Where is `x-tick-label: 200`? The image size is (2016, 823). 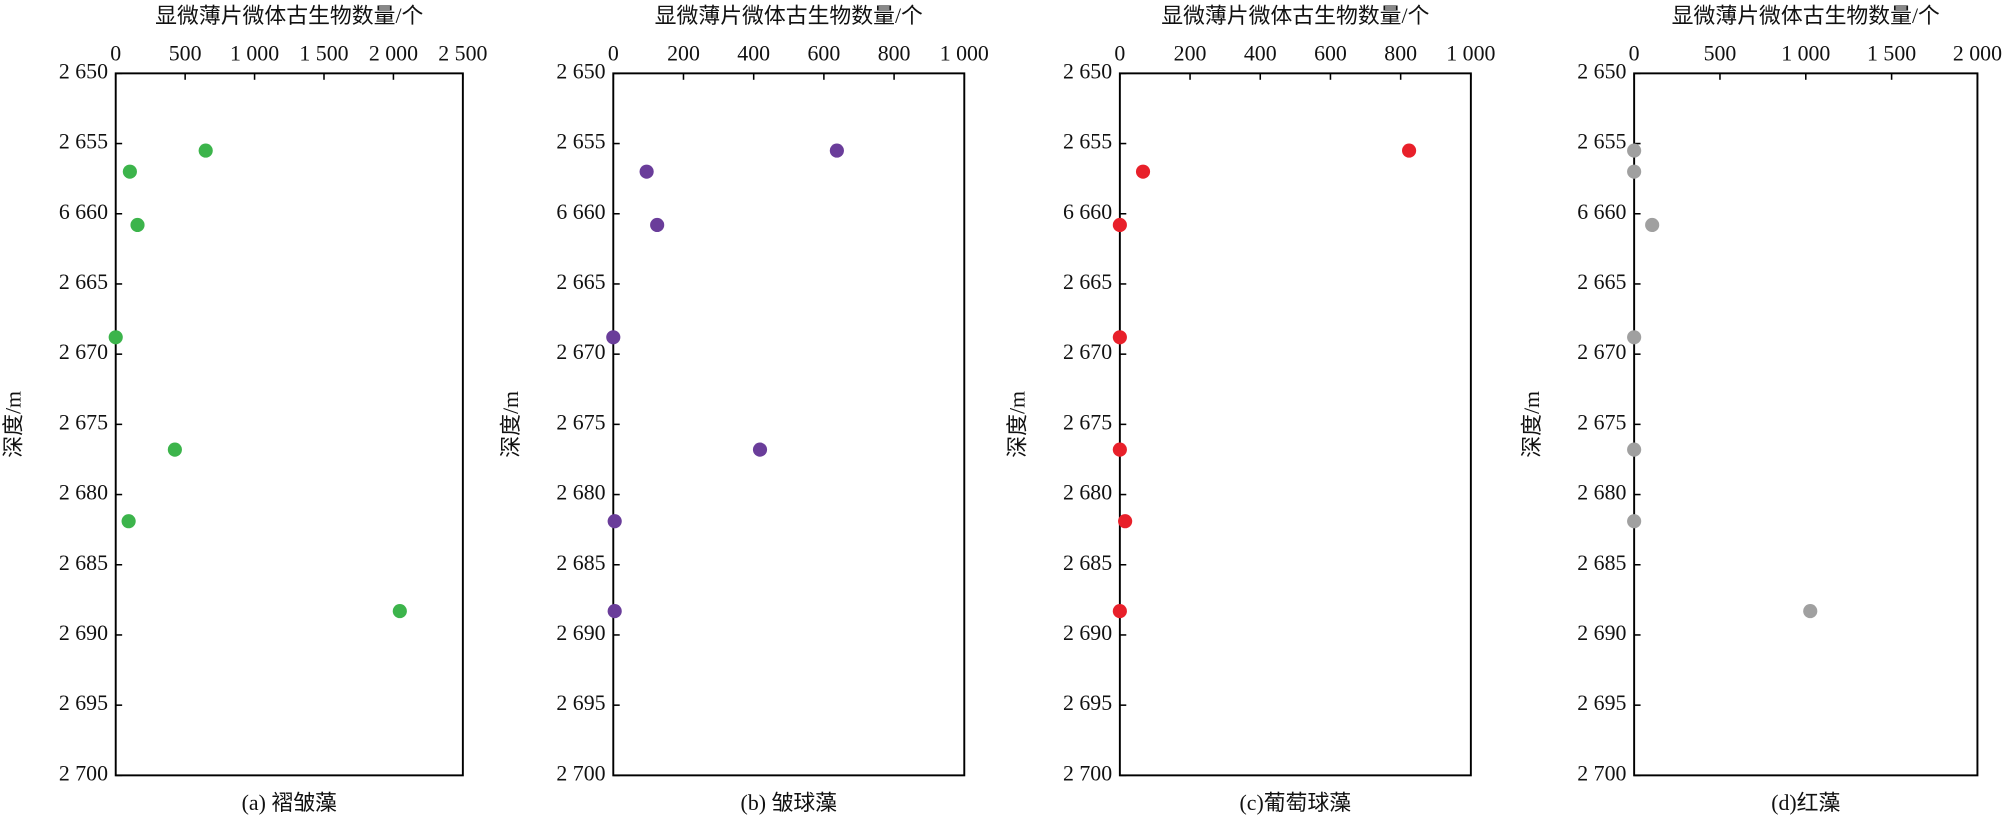 x-tick-label: 200 is located at coordinates (1190, 53).